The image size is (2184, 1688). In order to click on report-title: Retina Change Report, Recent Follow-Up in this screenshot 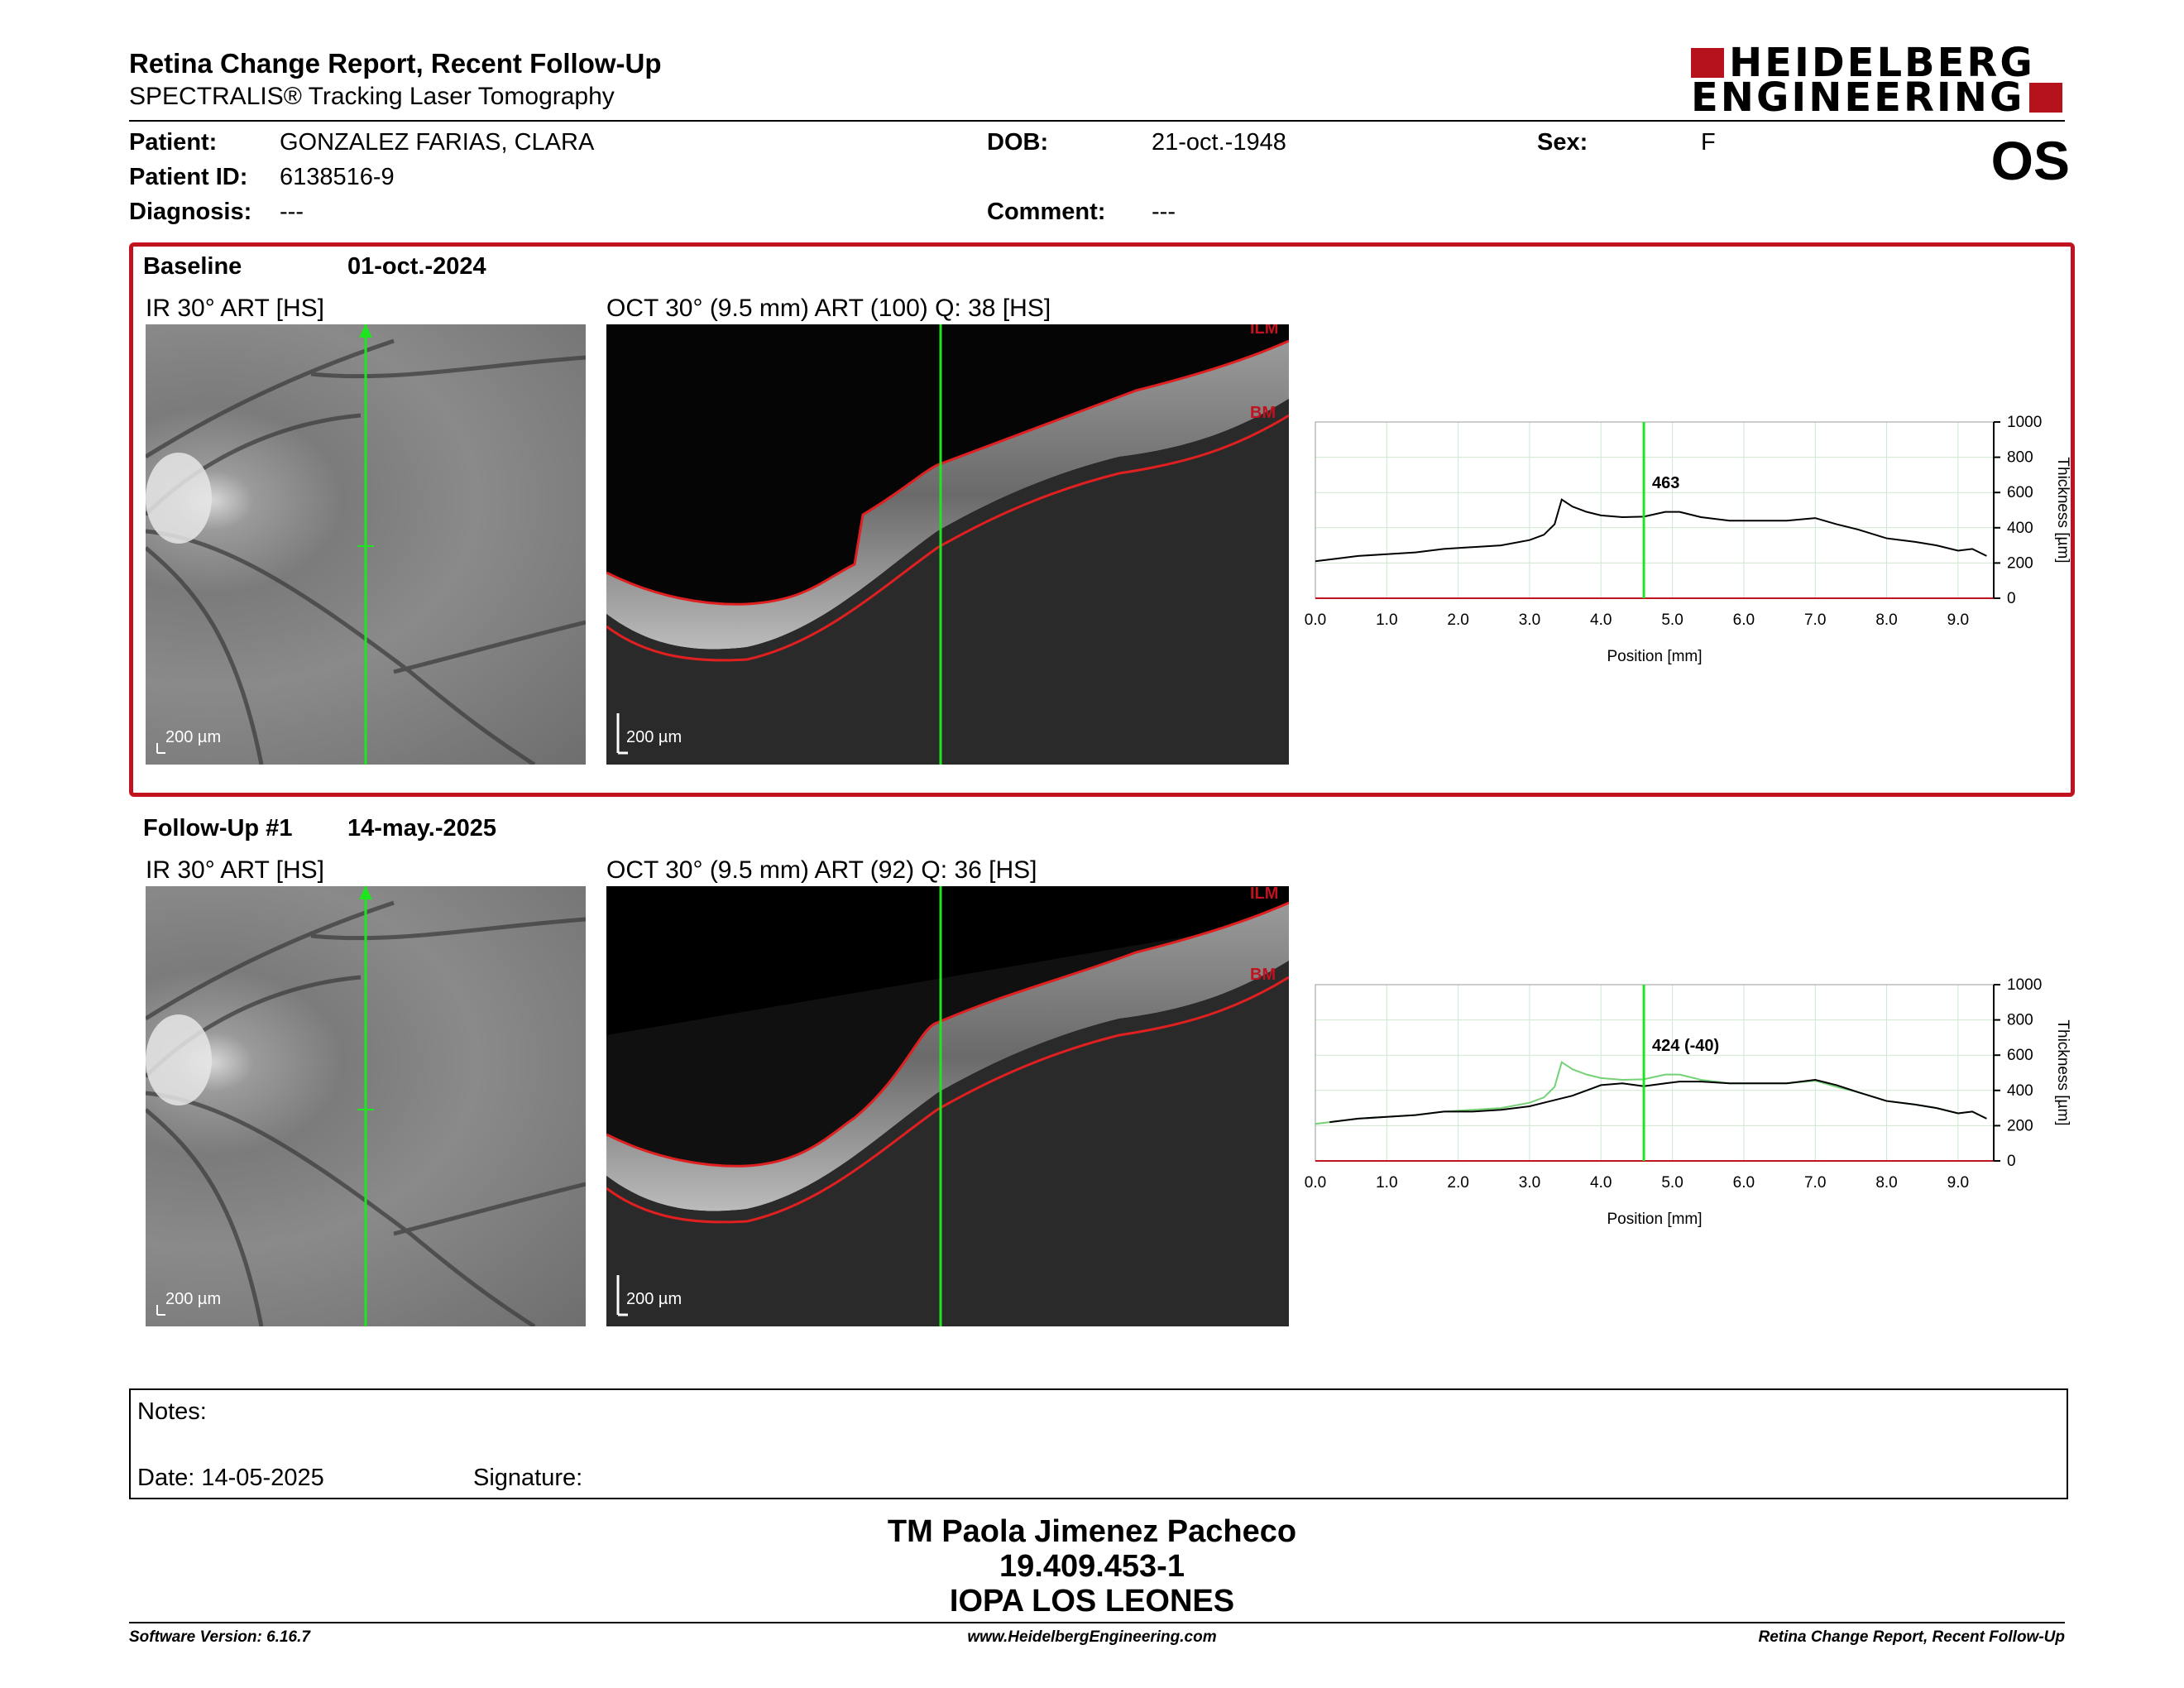, I will do `click(395, 63)`.